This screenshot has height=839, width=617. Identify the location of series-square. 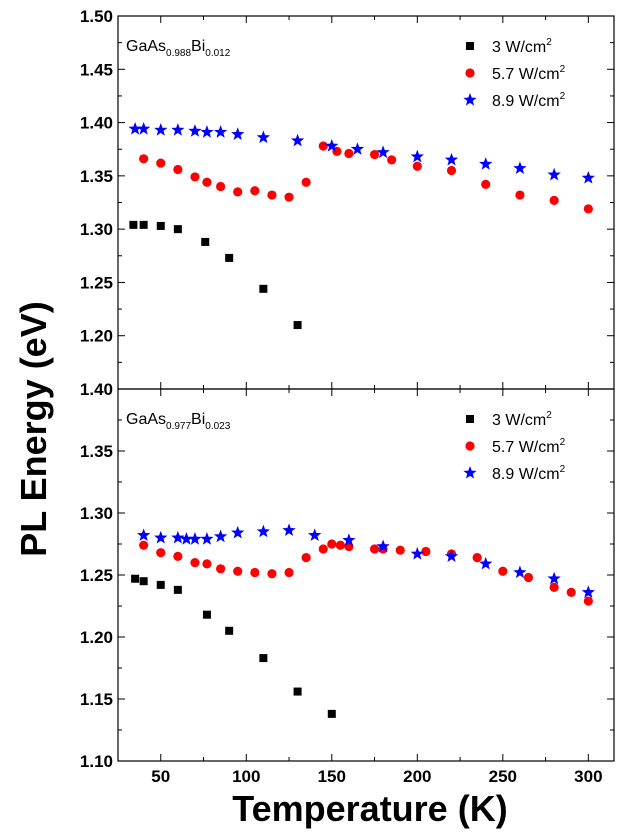
(233, 646).